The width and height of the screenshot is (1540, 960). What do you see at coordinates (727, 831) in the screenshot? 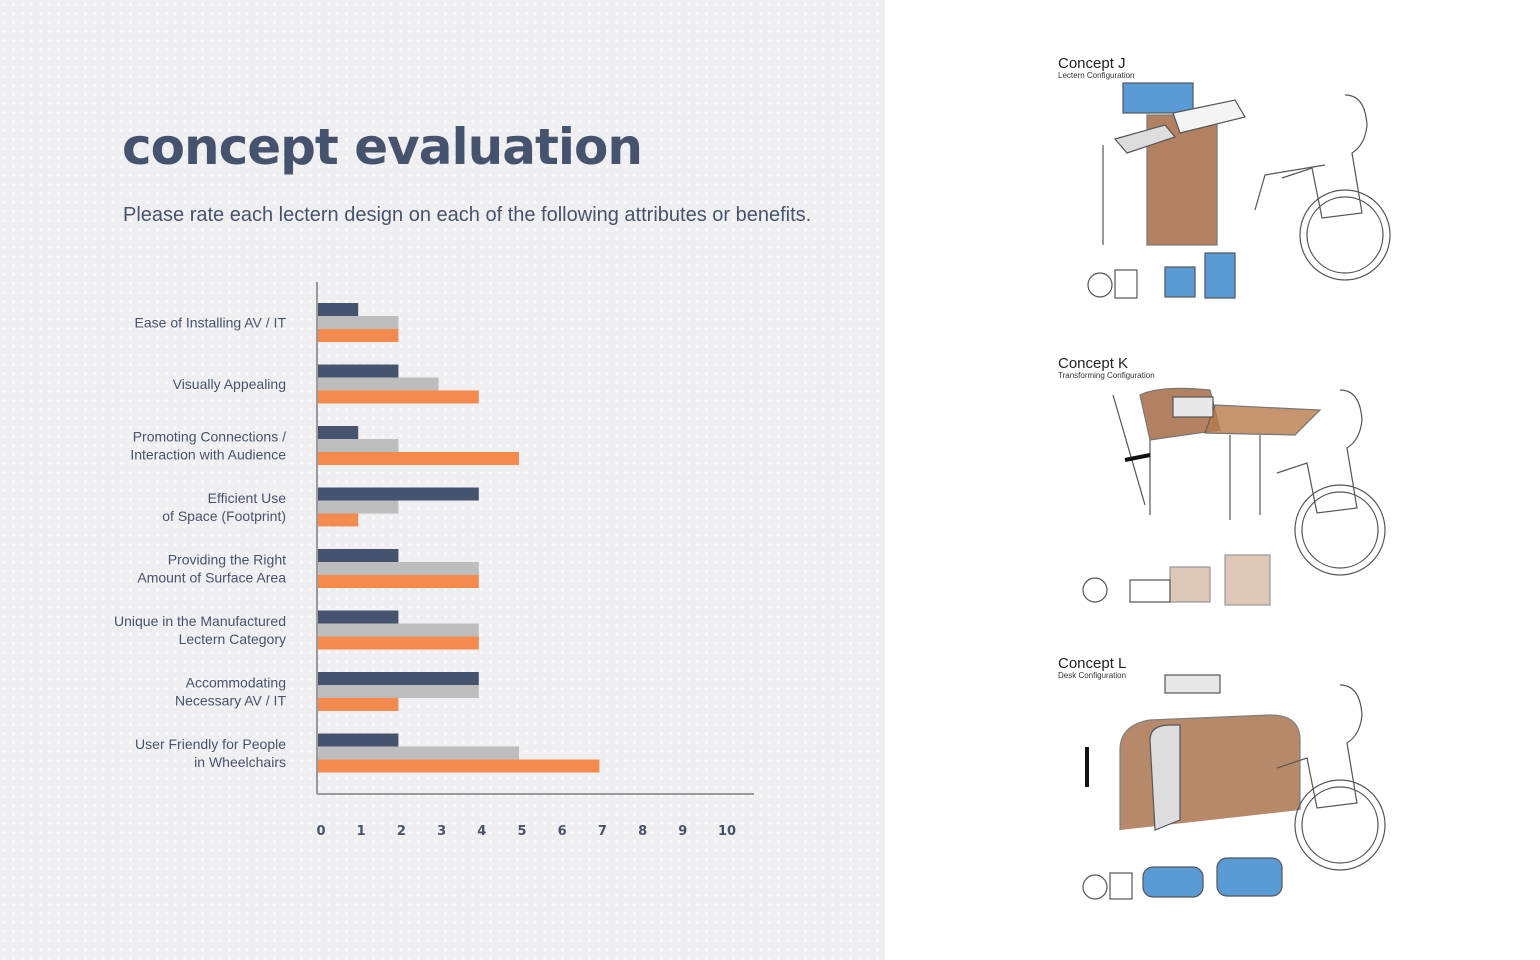
I see `x-tick-label-10: 10` at bounding box center [727, 831].